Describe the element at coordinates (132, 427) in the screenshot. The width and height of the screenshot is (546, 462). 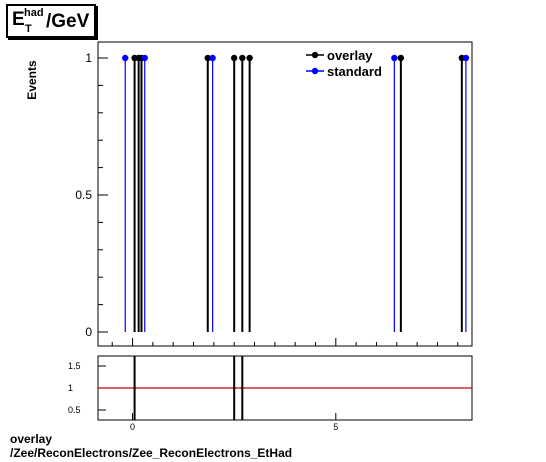
I see `ratio-x-tick-label: 0` at that location.